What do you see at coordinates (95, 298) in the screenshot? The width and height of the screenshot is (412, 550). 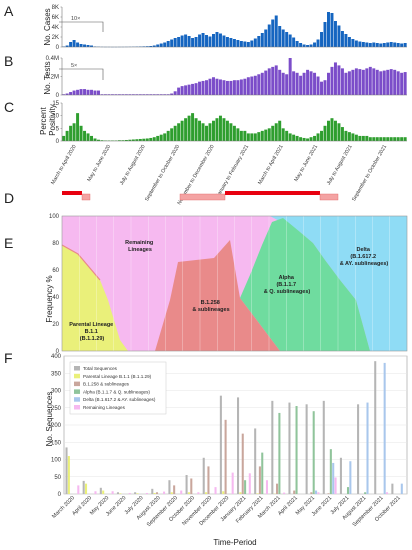 I see `parental-area` at bounding box center [95, 298].